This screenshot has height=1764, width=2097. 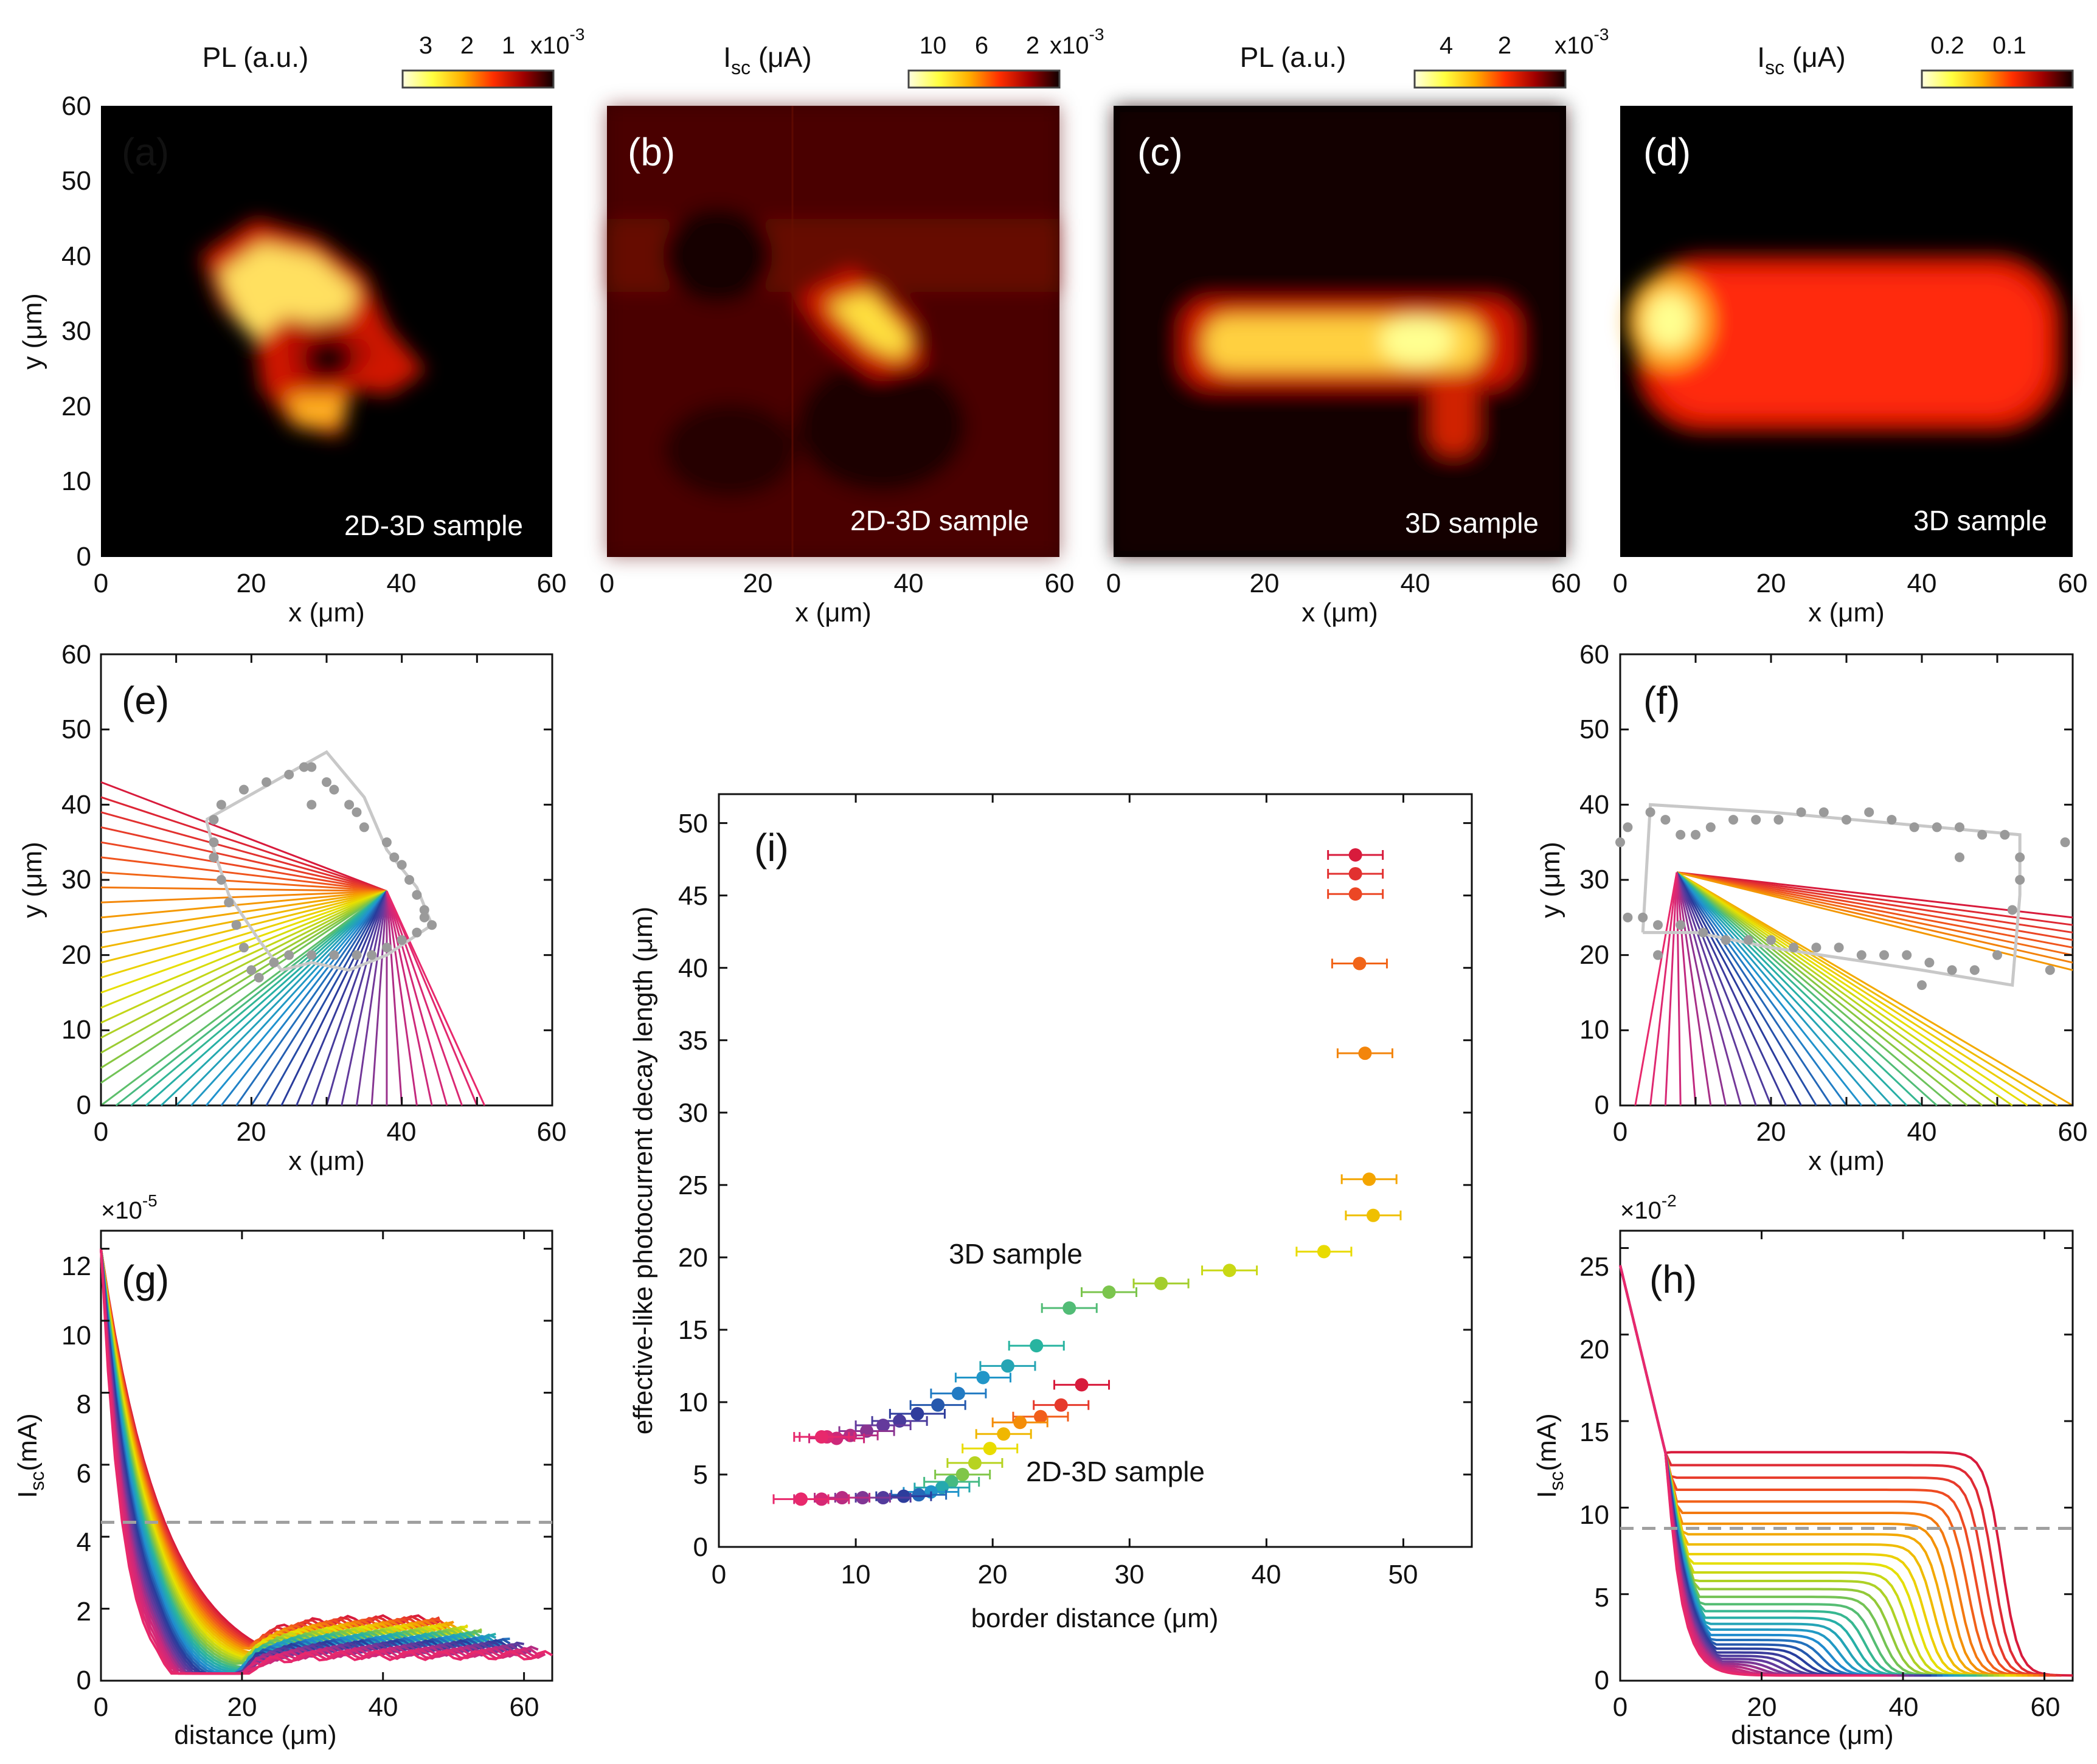 What do you see at coordinates (993, 1574) in the screenshot?
I see `x-tick: 20` at bounding box center [993, 1574].